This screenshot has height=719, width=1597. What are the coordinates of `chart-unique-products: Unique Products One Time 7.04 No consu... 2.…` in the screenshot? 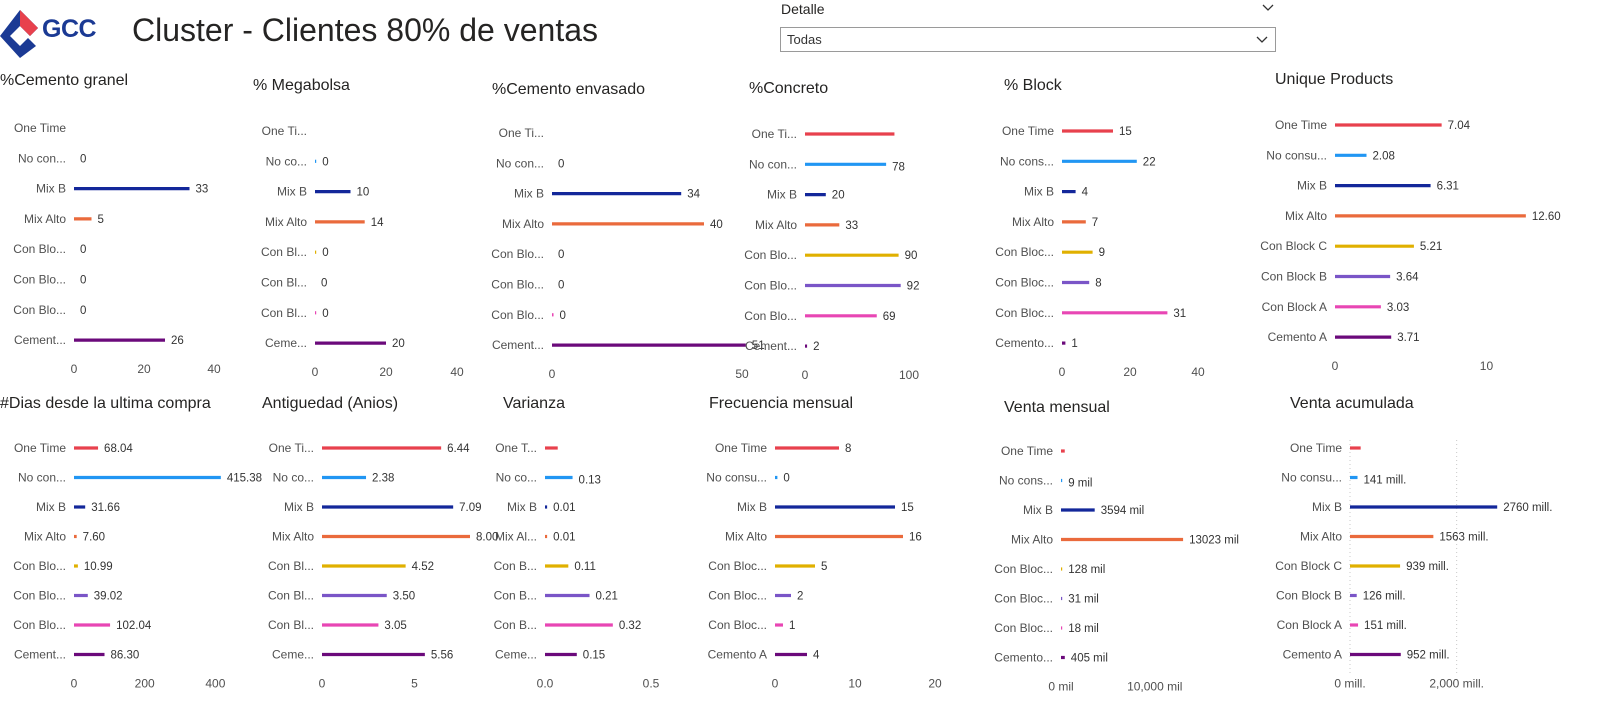 It's located at (1417, 231).